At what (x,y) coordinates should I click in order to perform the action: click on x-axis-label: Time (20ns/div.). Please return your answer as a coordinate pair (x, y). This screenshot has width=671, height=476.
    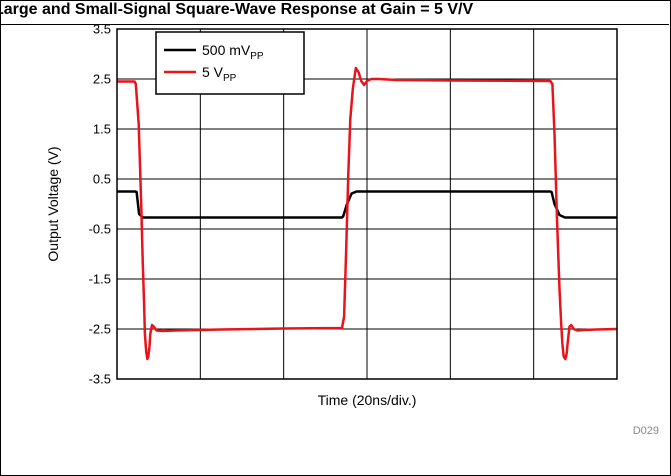
    Looking at the image, I should click on (367, 400).